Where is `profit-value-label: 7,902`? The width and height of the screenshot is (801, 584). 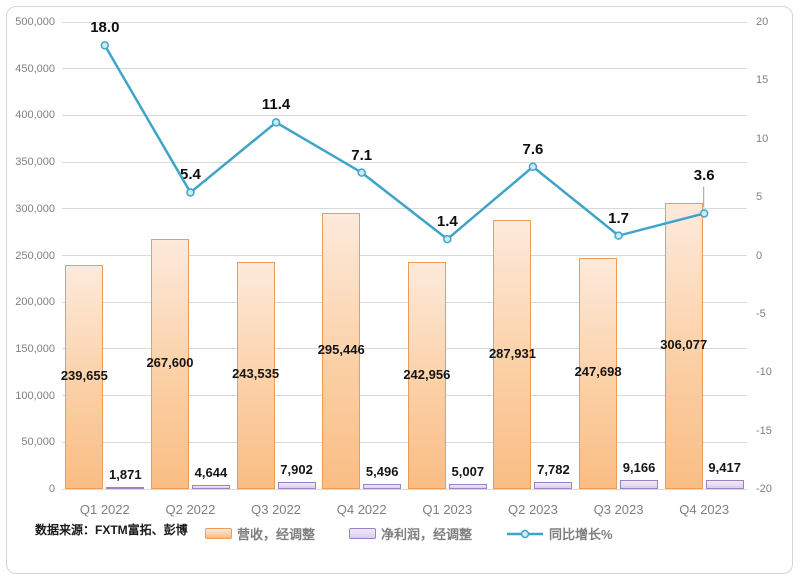
profit-value-label: 7,902 is located at coordinates (296, 469).